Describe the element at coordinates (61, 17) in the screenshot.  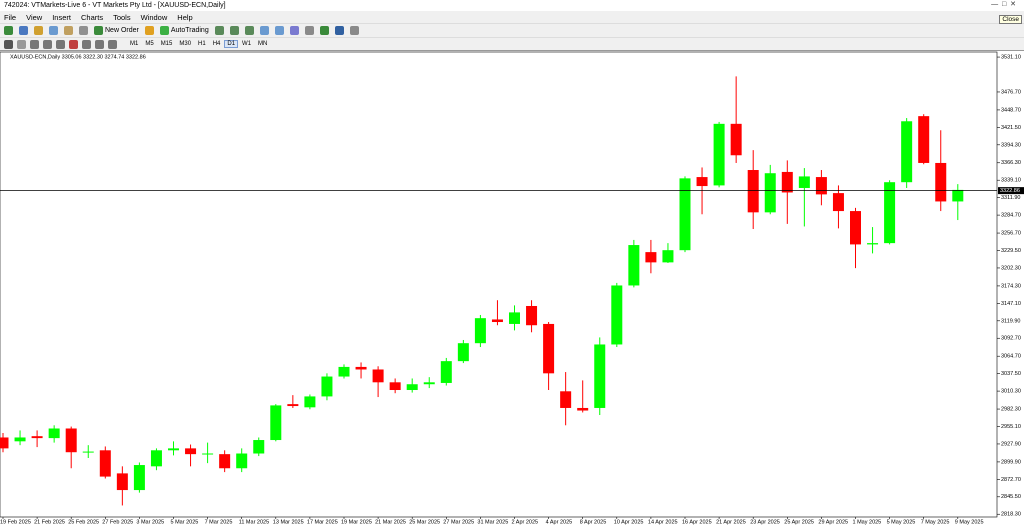
I see `menu-item: Insert` at that location.